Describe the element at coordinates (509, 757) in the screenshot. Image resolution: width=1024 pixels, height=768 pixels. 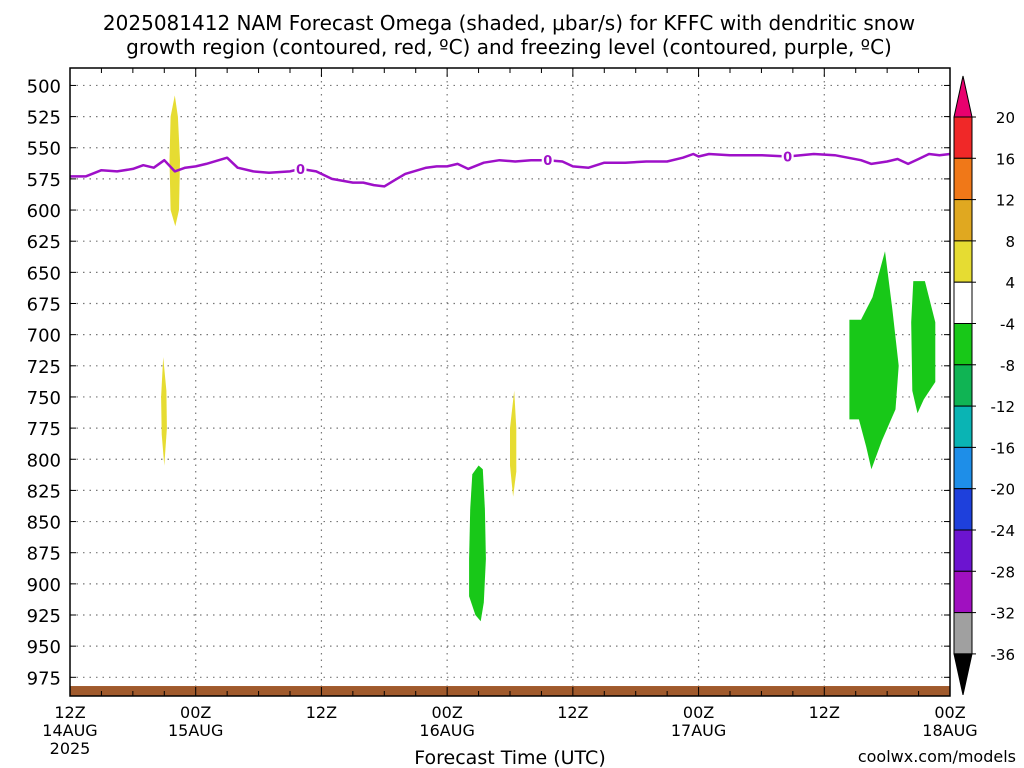
I see `x-axis-label: Forecast Time (UTC)` at that location.